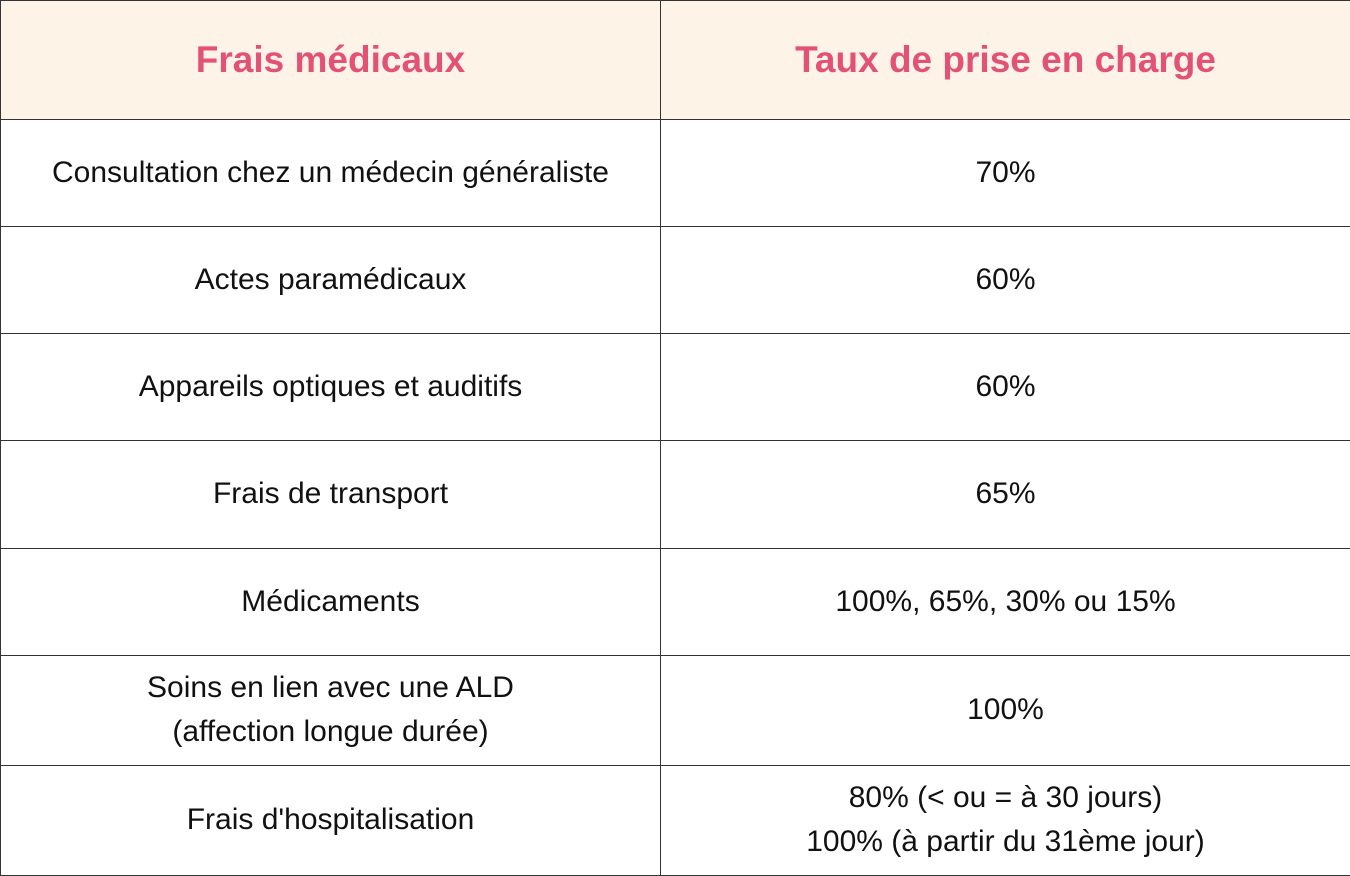  I want to click on expense-cell: Actes paramédicaux, so click(330, 280).